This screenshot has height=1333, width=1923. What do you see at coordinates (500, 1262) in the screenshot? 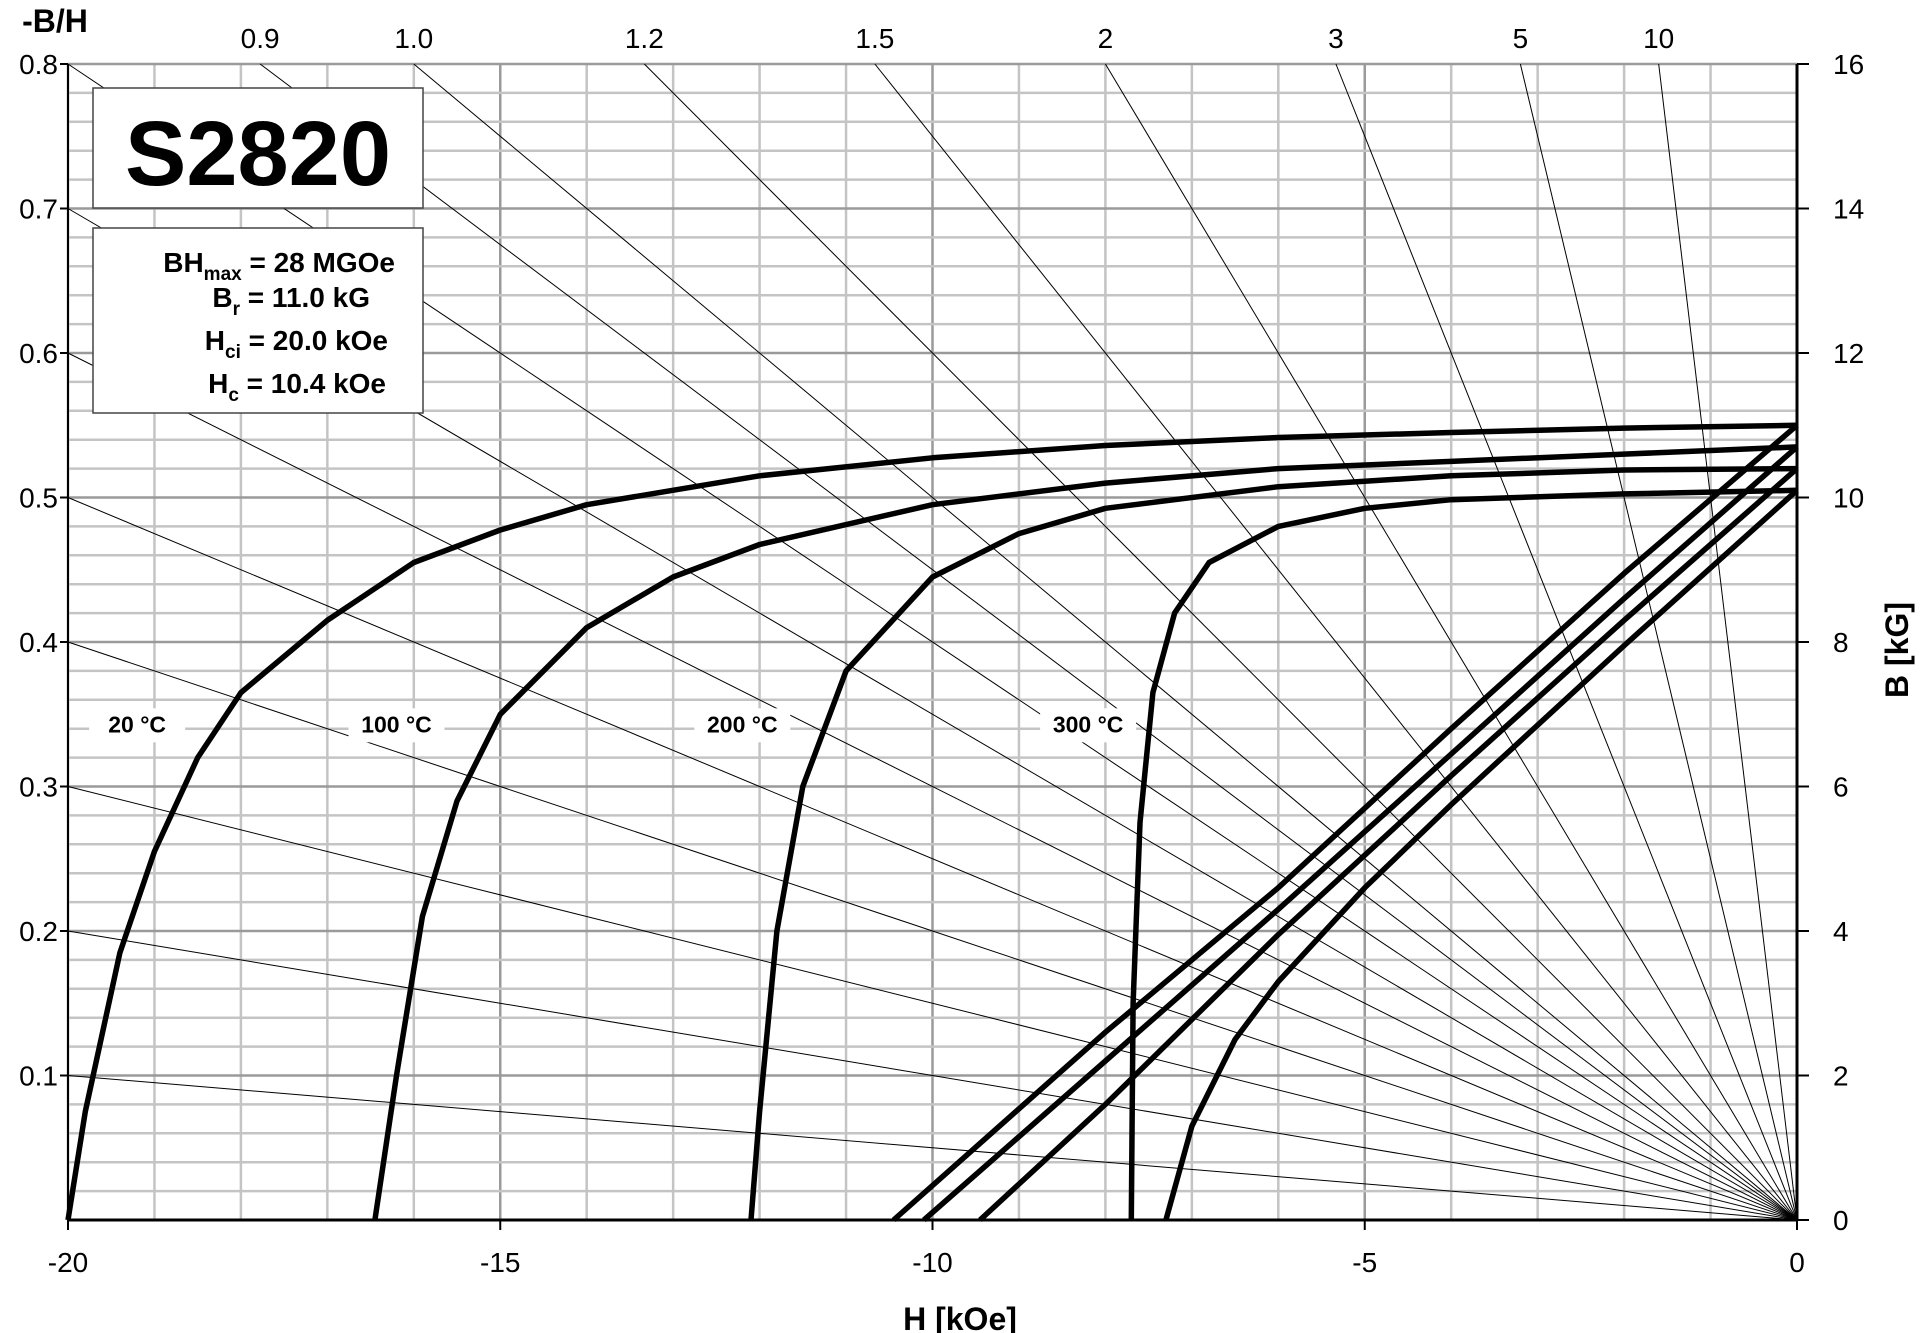
I see `x-tick-label: -15` at bounding box center [500, 1262].